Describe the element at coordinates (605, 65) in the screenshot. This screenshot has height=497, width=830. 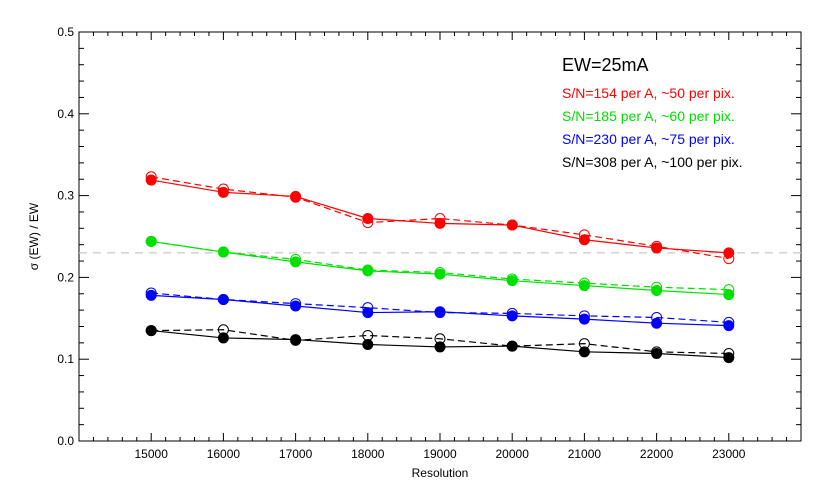
I see `legend-title: EW=25mA` at that location.